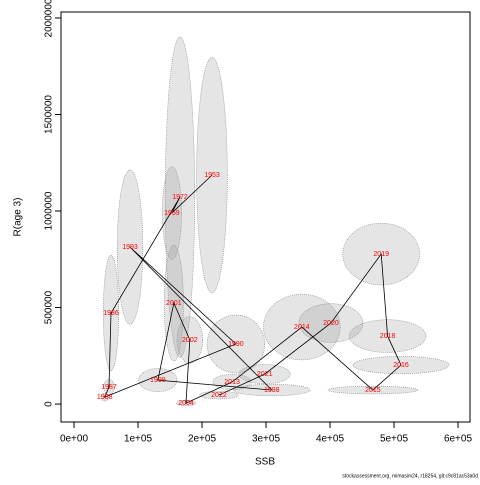 The height and width of the screenshot is (485, 480). Describe the element at coordinates (172, 213) in the screenshot. I see `year-label: 1959` at that location.